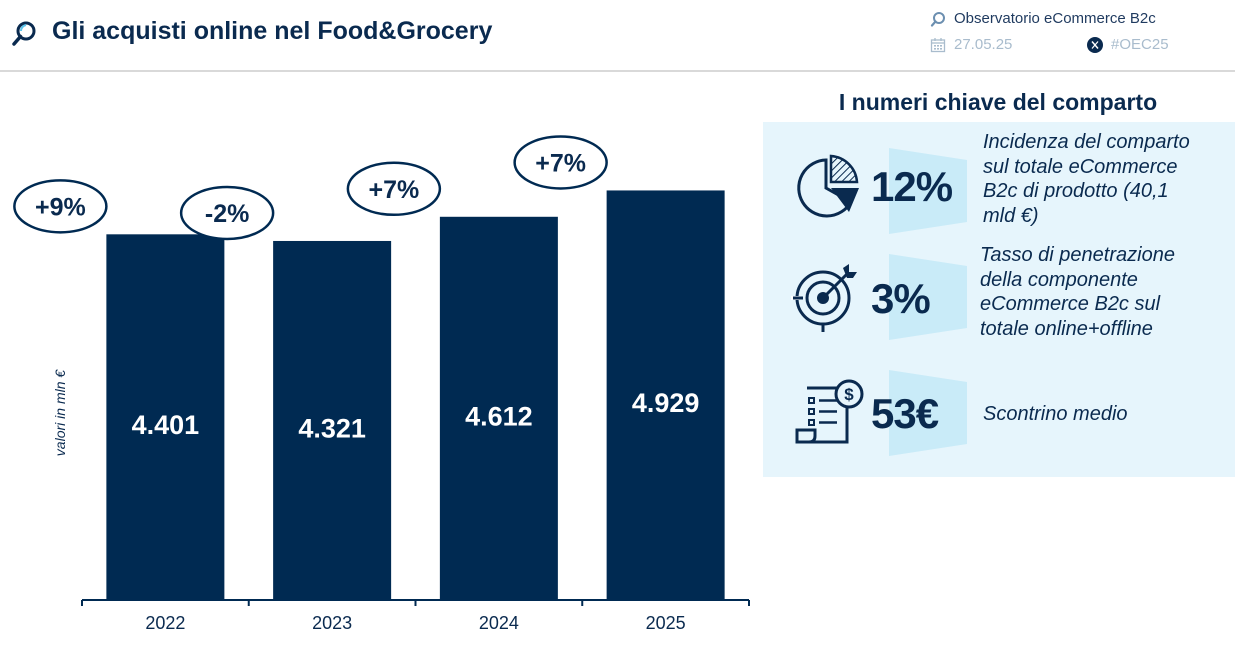 The image size is (1235, 651). Describe the element at coordinates (1076, 191) in the screenshot. I see `kpi-description-line: B2c di prodotto (40,1` at that location.